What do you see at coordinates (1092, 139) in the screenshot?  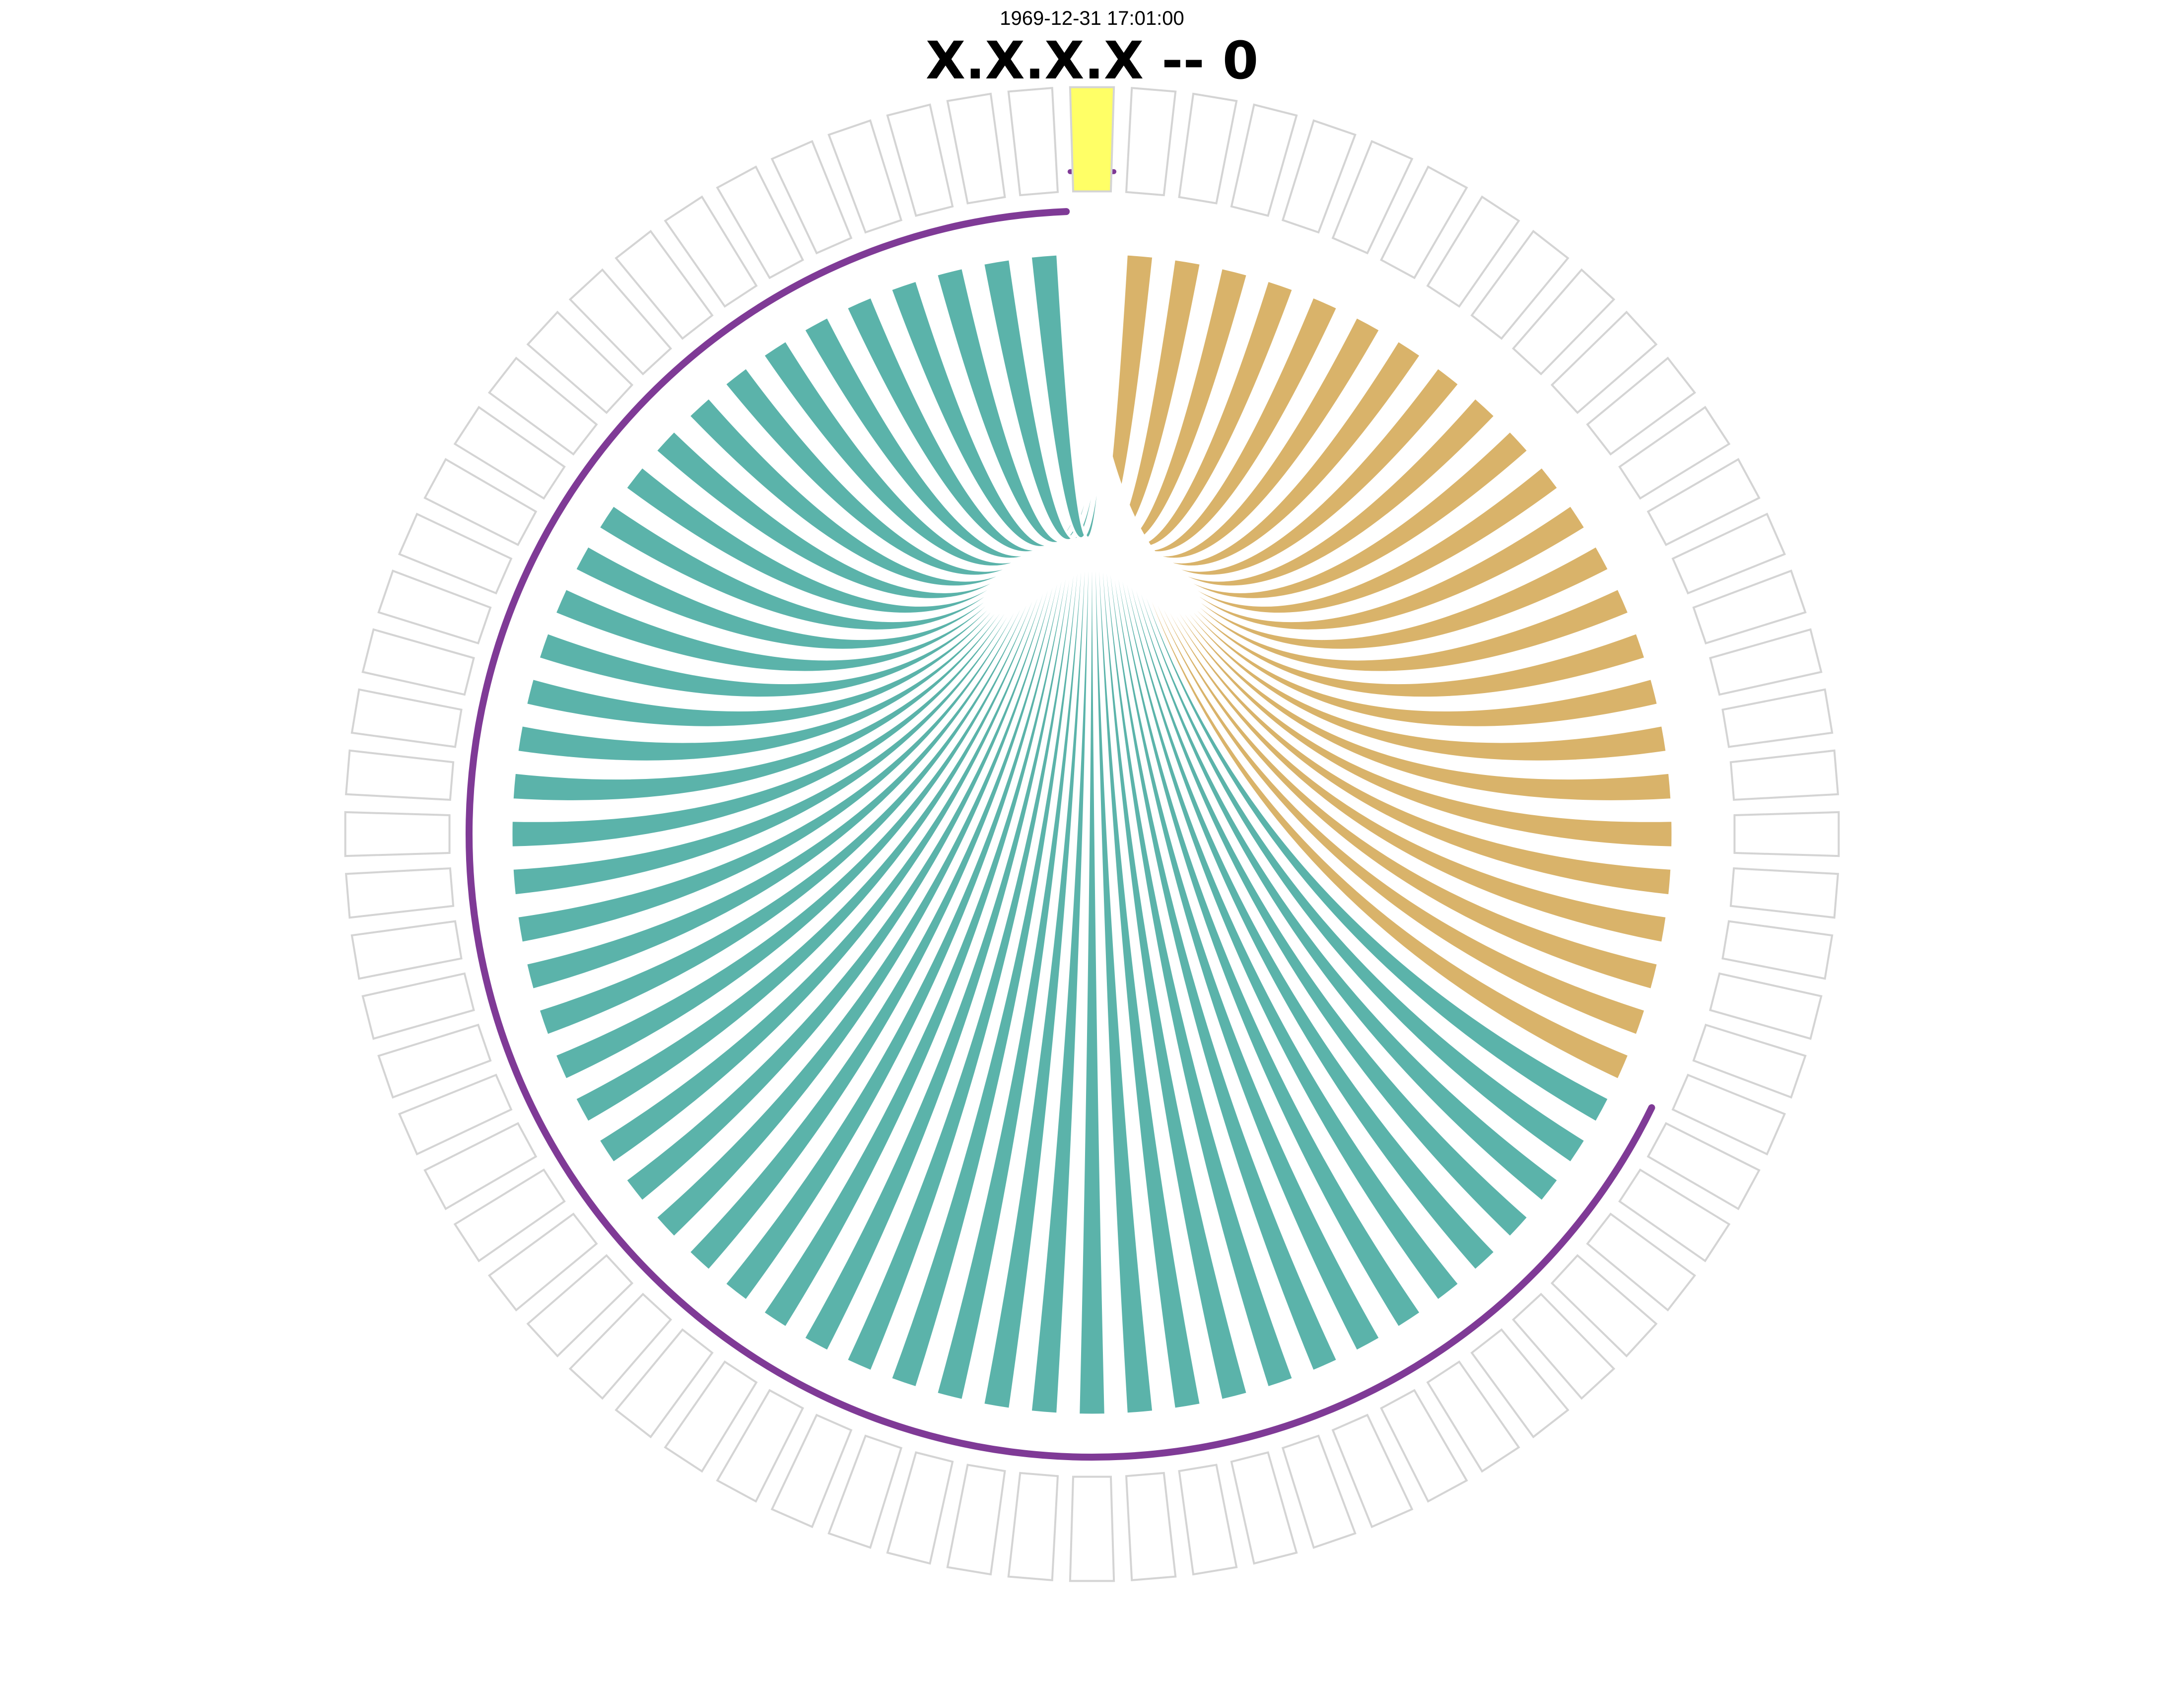 I see `outer-segment-highlighted` at bounding box center [1092, 139].